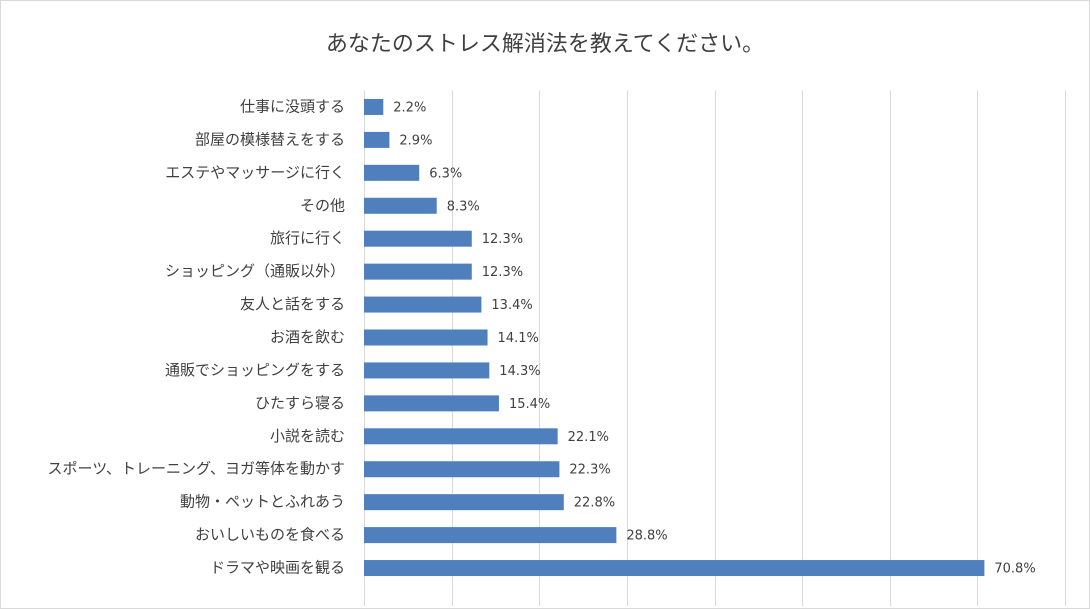  What do you see at coordinates (300, 403) in the screenshot?
I see `y-tick-label: ひたすら寝る` at bounding box center [300, 403].